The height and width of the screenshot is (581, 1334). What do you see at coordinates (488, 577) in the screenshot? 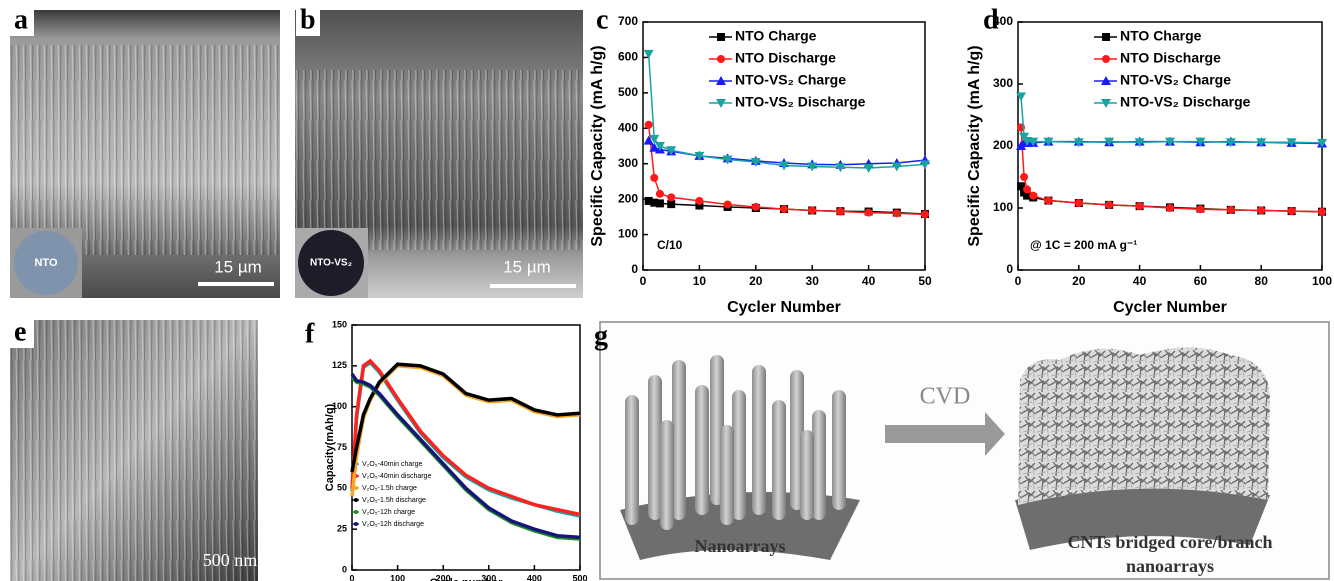
I see `x-tick-label: 300` at bounding box center [488, 577].